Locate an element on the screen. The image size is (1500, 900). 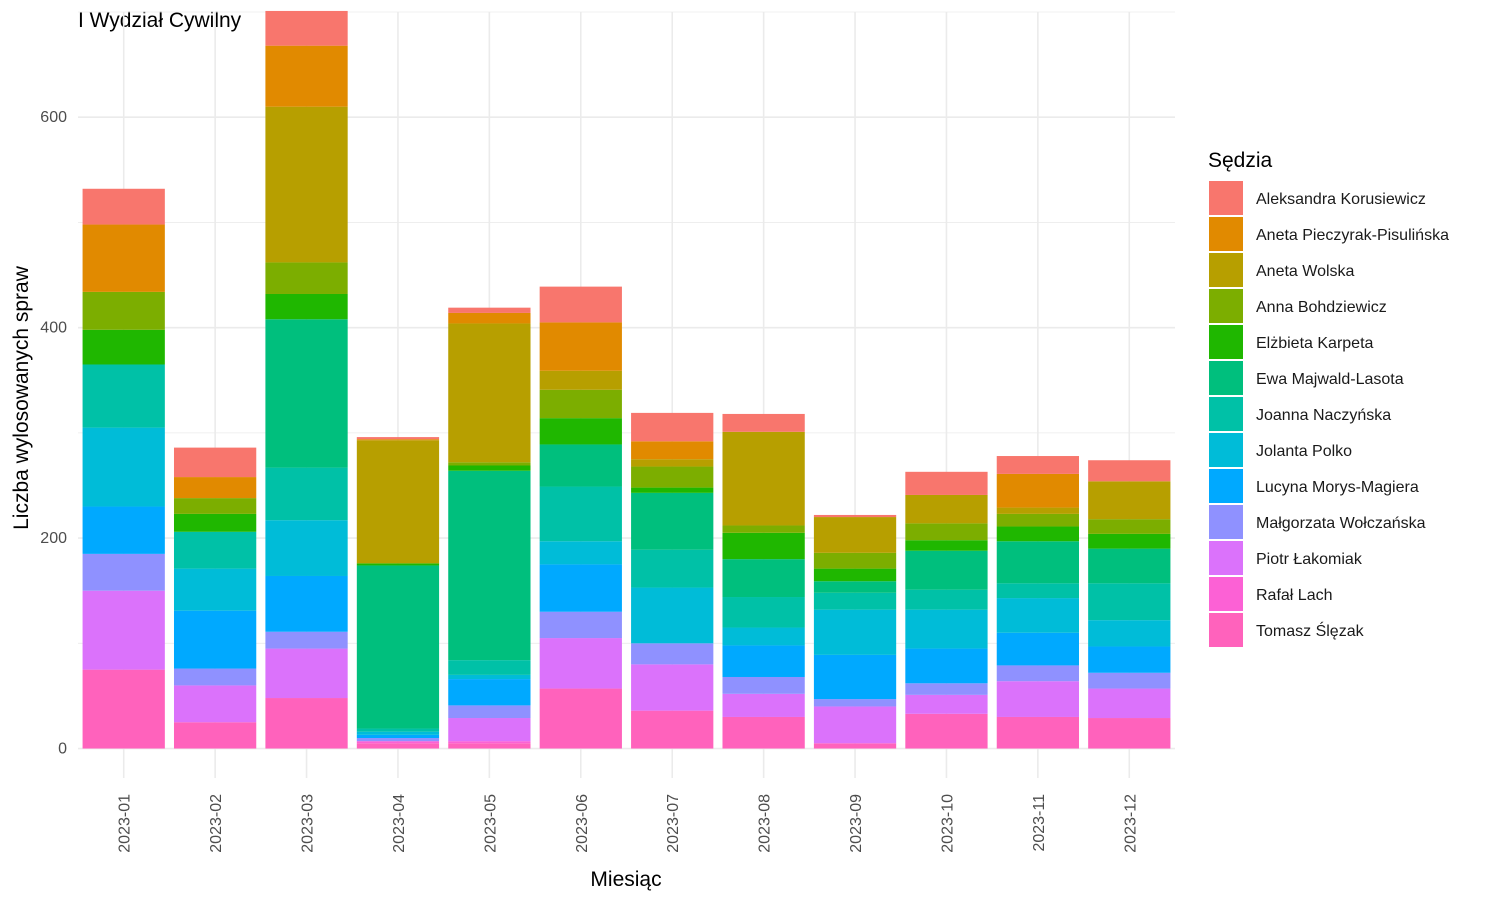
x-tick-label: 2023-08 is located at coordinates (765, 823).